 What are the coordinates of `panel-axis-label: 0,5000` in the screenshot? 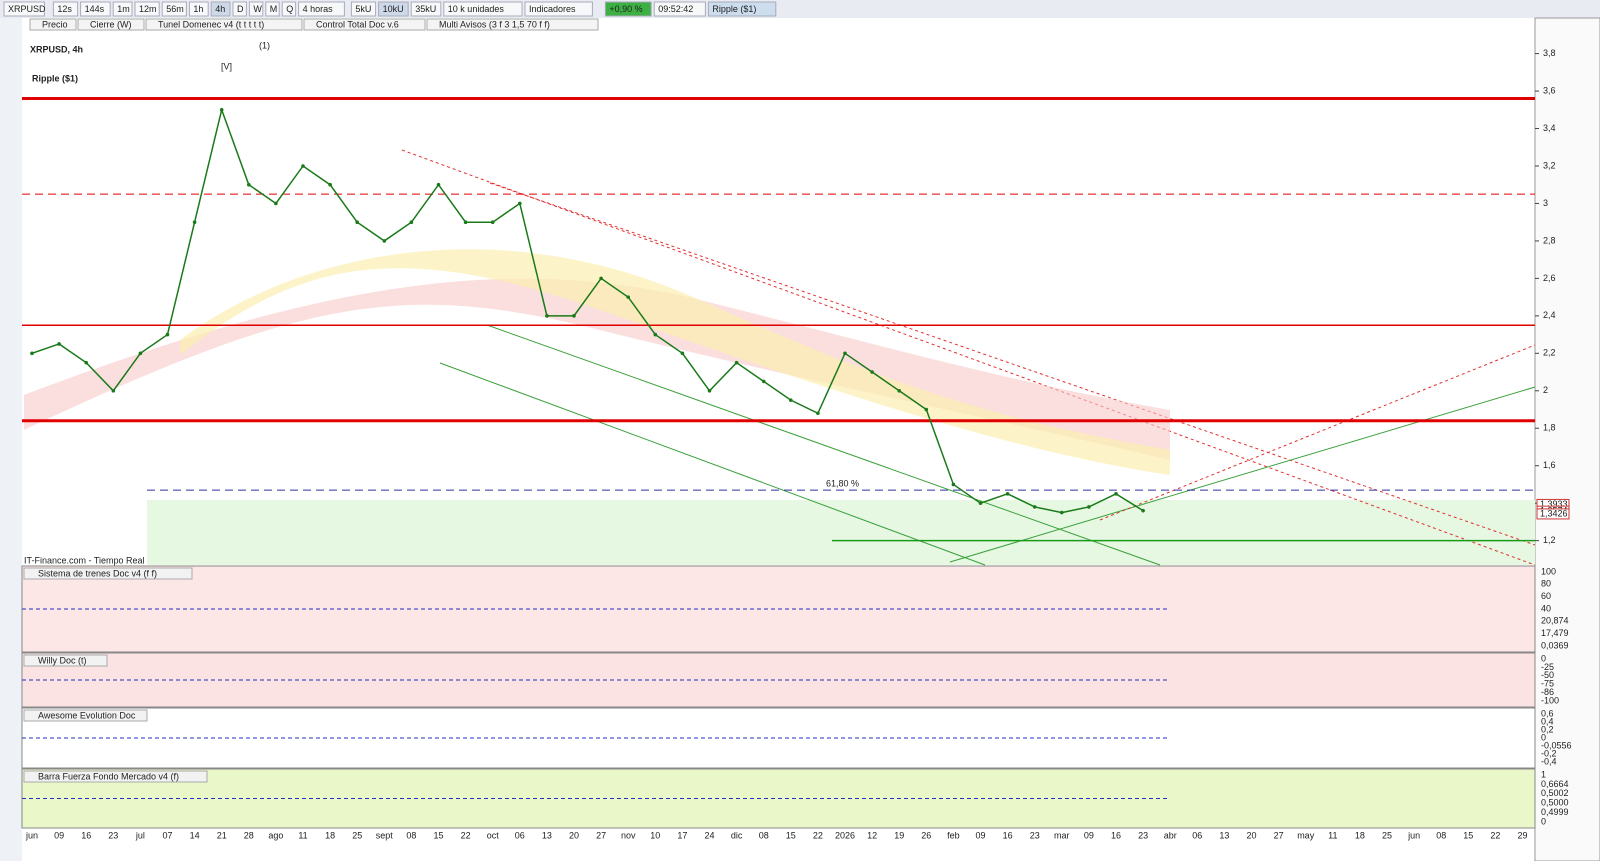 It's located at (1555, 803).